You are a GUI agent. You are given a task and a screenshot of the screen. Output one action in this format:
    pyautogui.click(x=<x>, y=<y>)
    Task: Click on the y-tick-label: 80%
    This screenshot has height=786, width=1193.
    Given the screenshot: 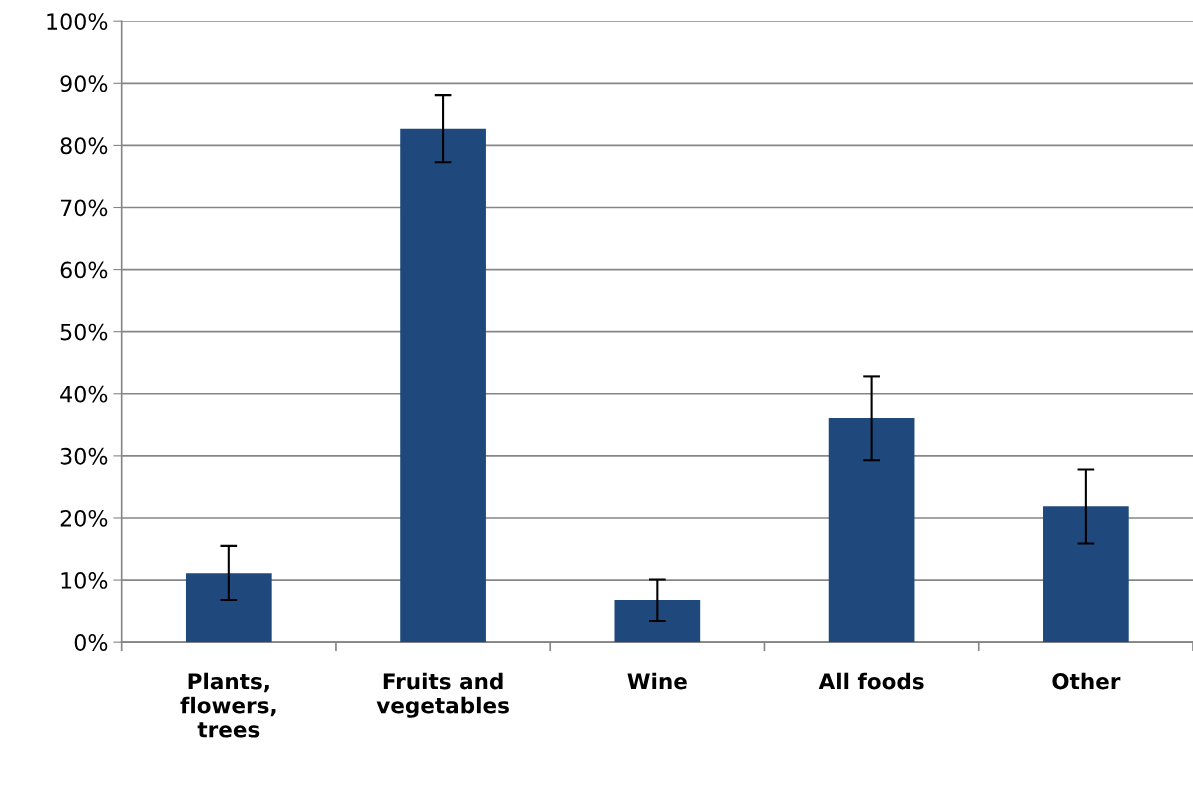 What is the action you would take?
    pyautogui.click(x=84, y=146)
    